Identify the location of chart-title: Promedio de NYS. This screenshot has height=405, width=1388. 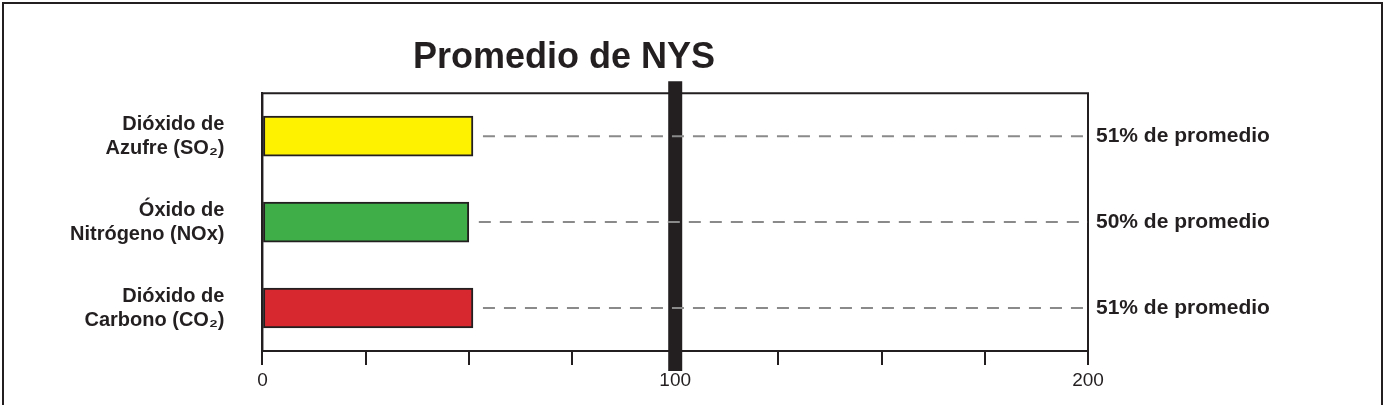
(564, 55).